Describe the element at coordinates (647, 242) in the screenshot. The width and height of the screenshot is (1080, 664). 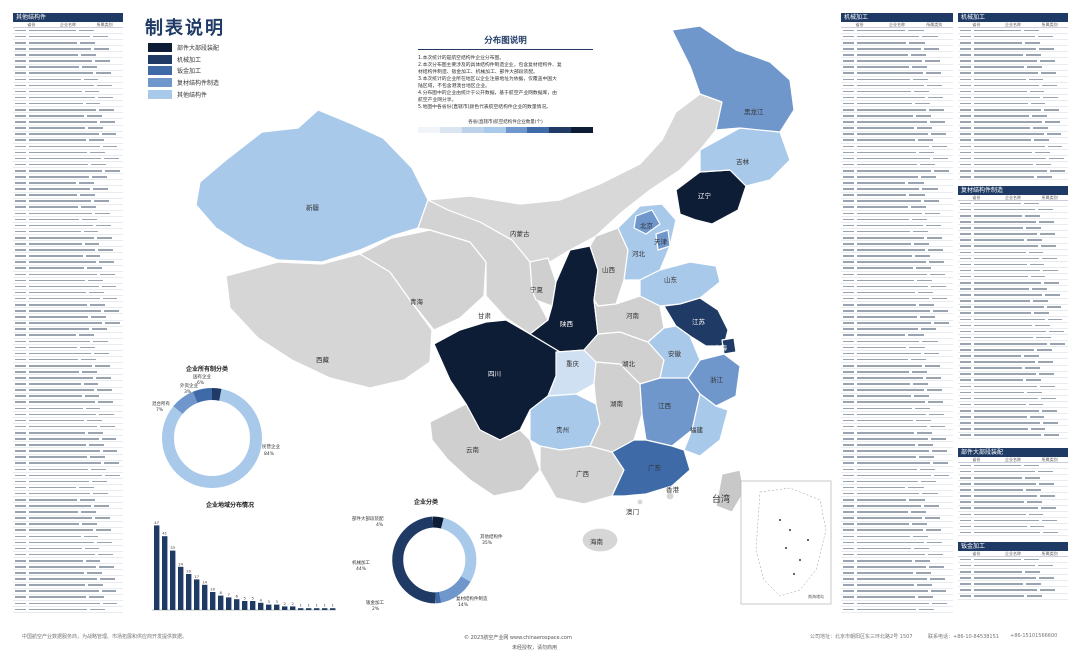
I see `province-hebei` at that location.